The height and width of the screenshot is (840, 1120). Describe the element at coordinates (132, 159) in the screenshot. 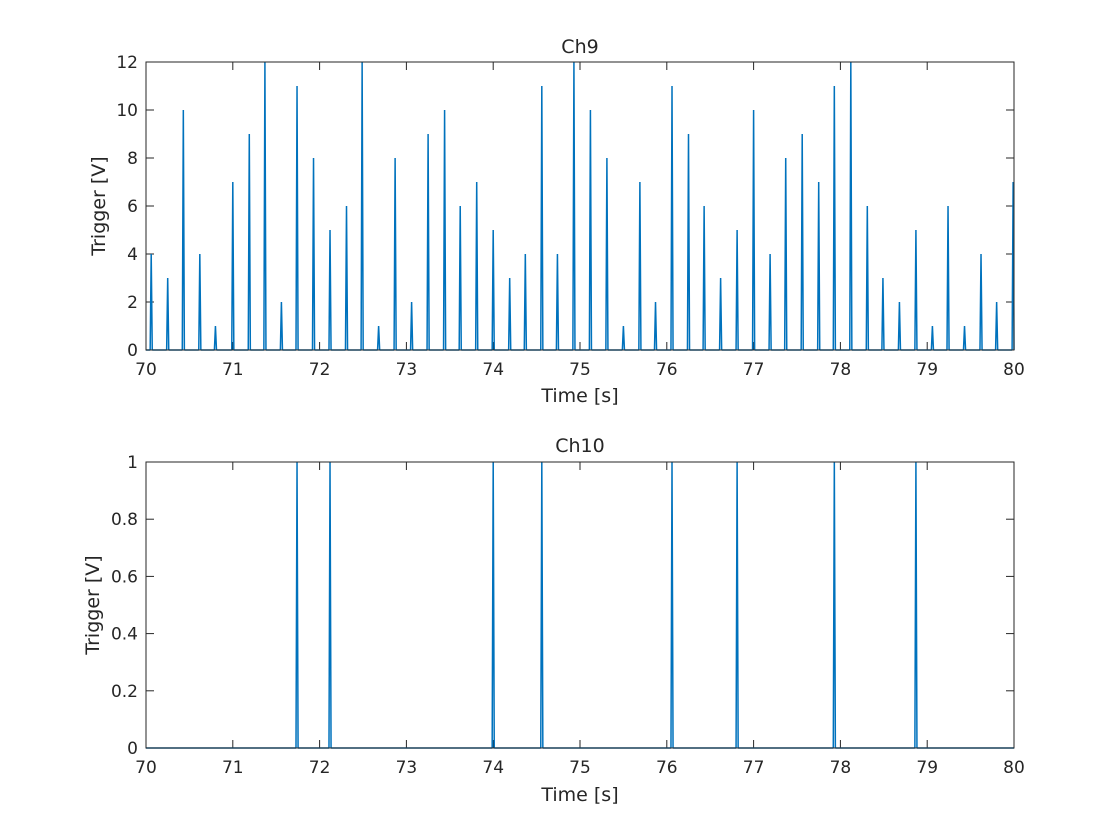

I see `y-tick-label: 8` at that location.